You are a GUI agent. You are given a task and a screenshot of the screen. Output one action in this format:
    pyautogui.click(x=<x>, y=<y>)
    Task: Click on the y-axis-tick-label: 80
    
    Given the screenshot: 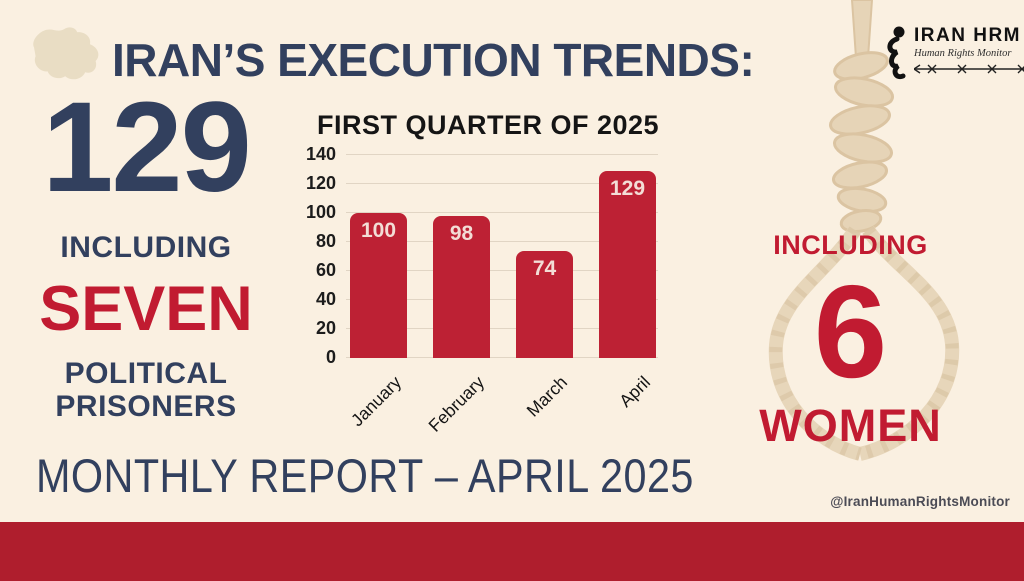 What is the action you would take?
    pyautogui.click(x=325, y=241)
    